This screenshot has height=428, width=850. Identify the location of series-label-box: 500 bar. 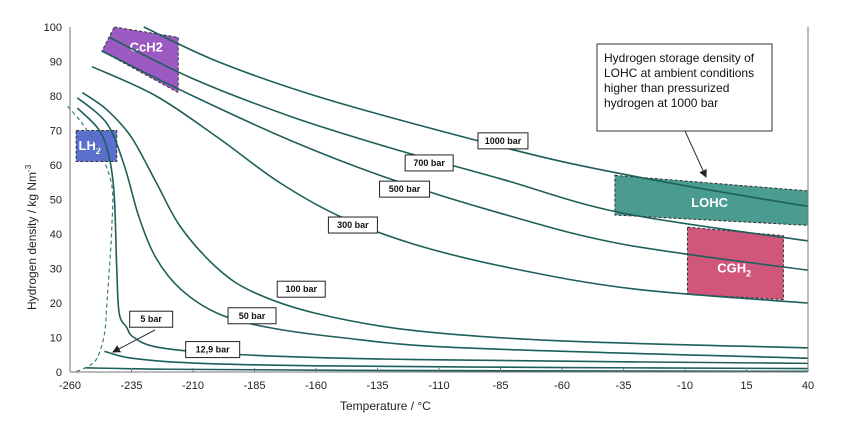
(405, 189).